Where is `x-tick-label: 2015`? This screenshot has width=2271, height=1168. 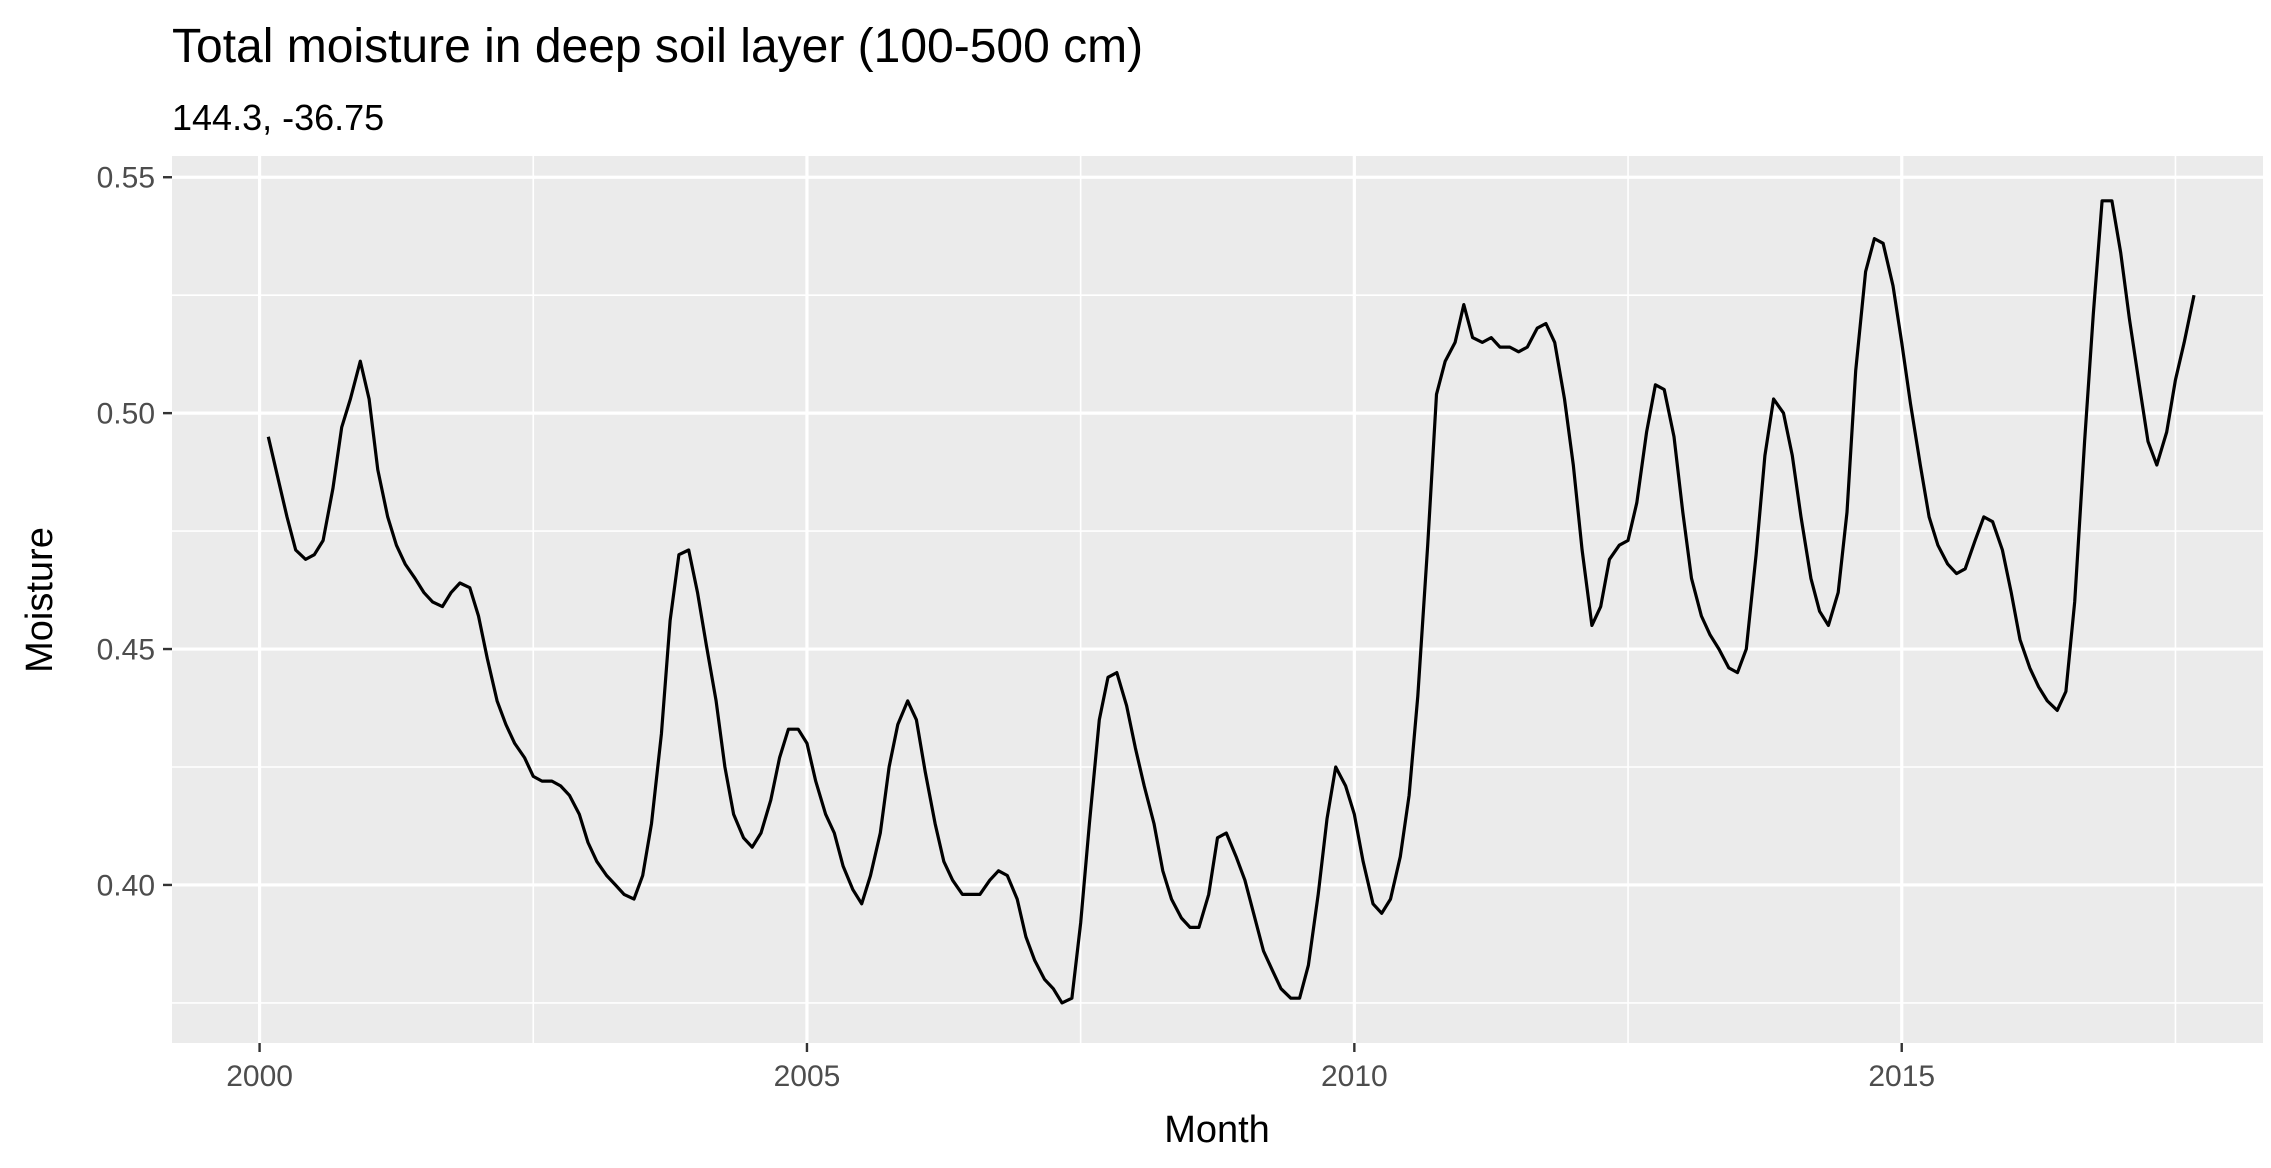 x-tick-label: 2015 is located at coordinates (1901, 1076).